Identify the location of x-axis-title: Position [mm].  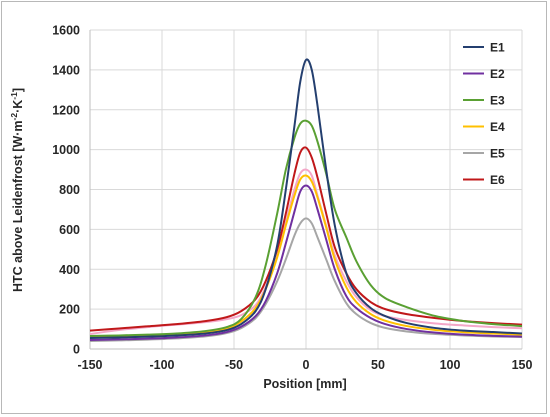
(304, 384).